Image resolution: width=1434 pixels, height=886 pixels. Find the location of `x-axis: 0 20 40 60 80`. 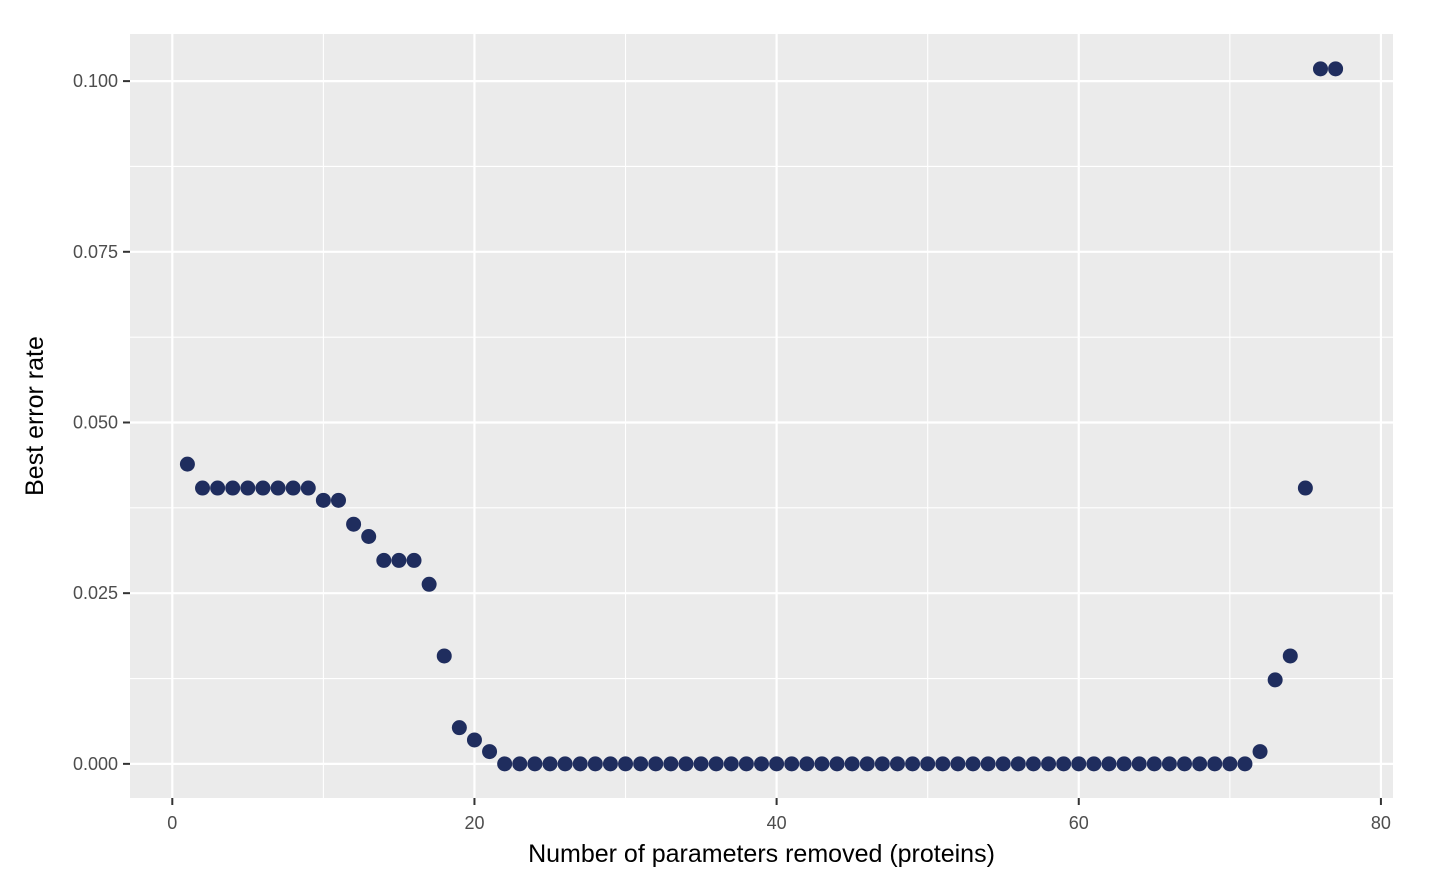

x-axis: 0 20 40 60 80 is located at coordinates (779, 815).